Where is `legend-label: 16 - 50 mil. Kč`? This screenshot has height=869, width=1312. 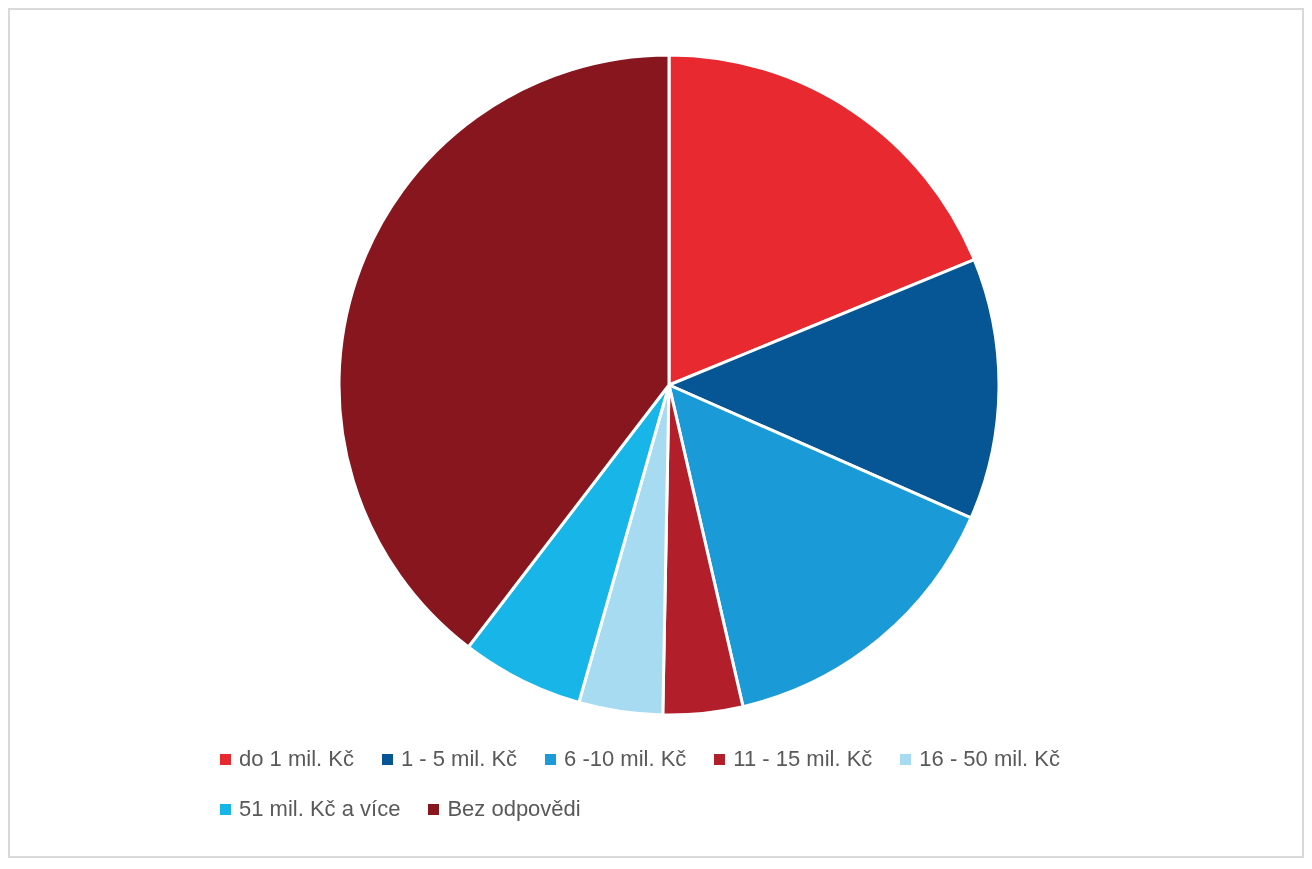 legend-label: 16 - 50 mil. Kč is located at coordinates (989, 759).